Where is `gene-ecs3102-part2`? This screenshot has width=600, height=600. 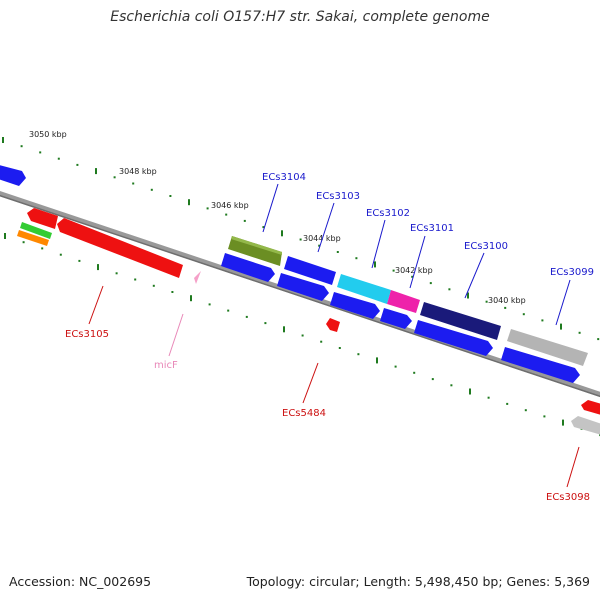 gene-ecs3102-part2 is located at coordinates (403, 301).